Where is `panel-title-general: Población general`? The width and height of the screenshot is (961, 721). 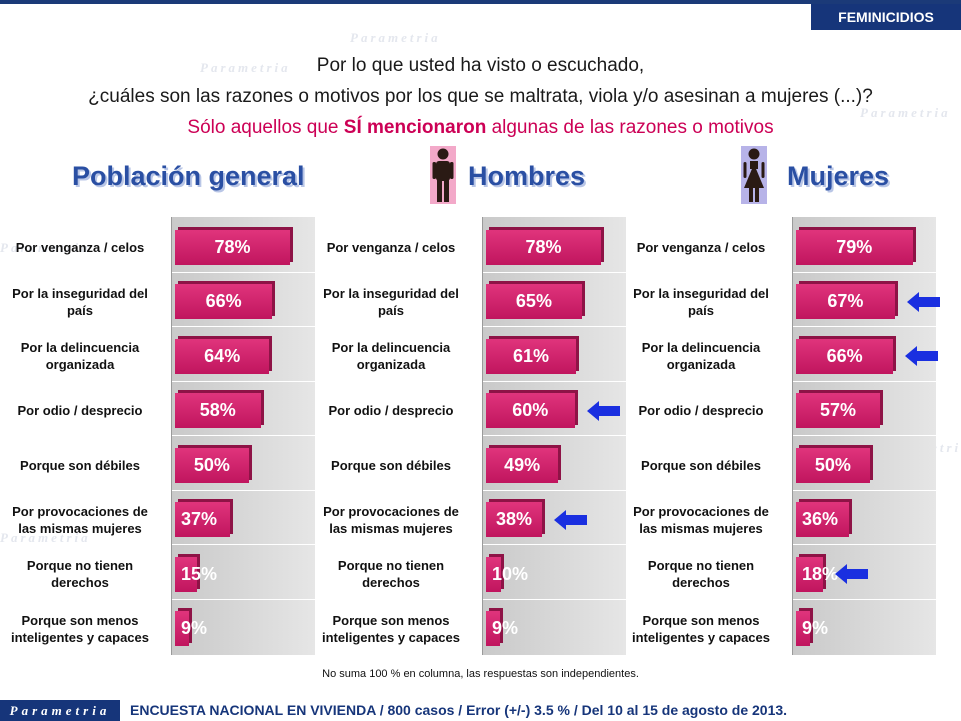 panel-title-general: Población general is located at coordinates (188, 176).